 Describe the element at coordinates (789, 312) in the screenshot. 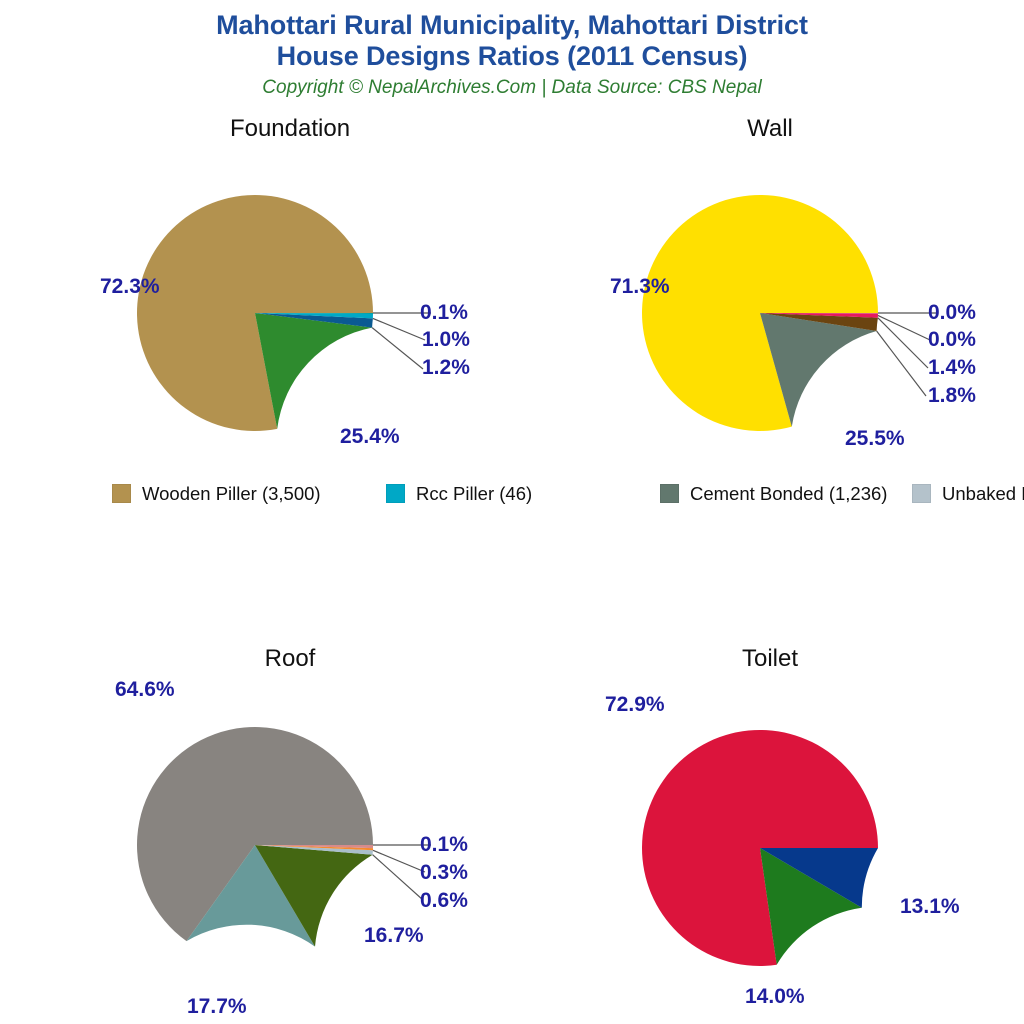

I see `pie-chart-wall` at that location.